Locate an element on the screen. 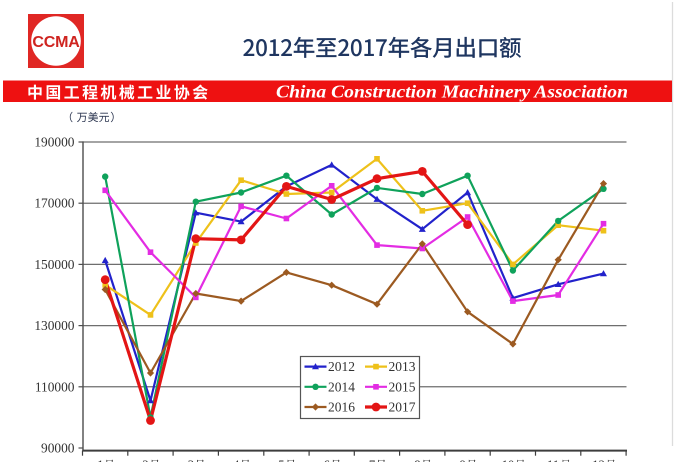 The width and height of the screenshot is (675, 467). svg-text: 8 is located at coordinates (417, 460).